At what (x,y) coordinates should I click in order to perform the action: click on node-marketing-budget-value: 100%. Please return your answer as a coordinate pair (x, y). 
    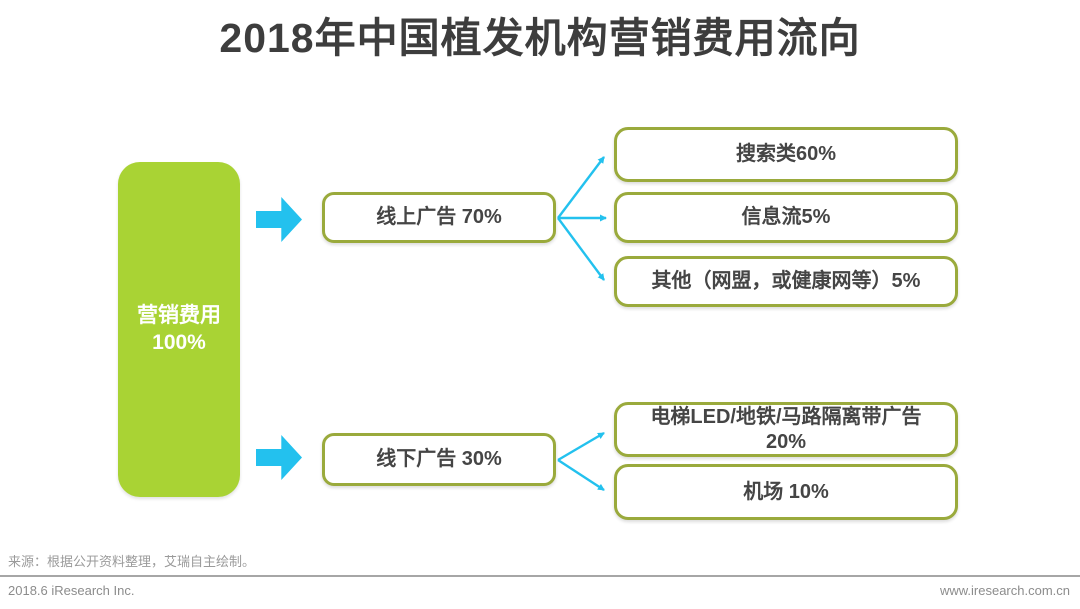
    Looking at the image, I should click on (179, 342).